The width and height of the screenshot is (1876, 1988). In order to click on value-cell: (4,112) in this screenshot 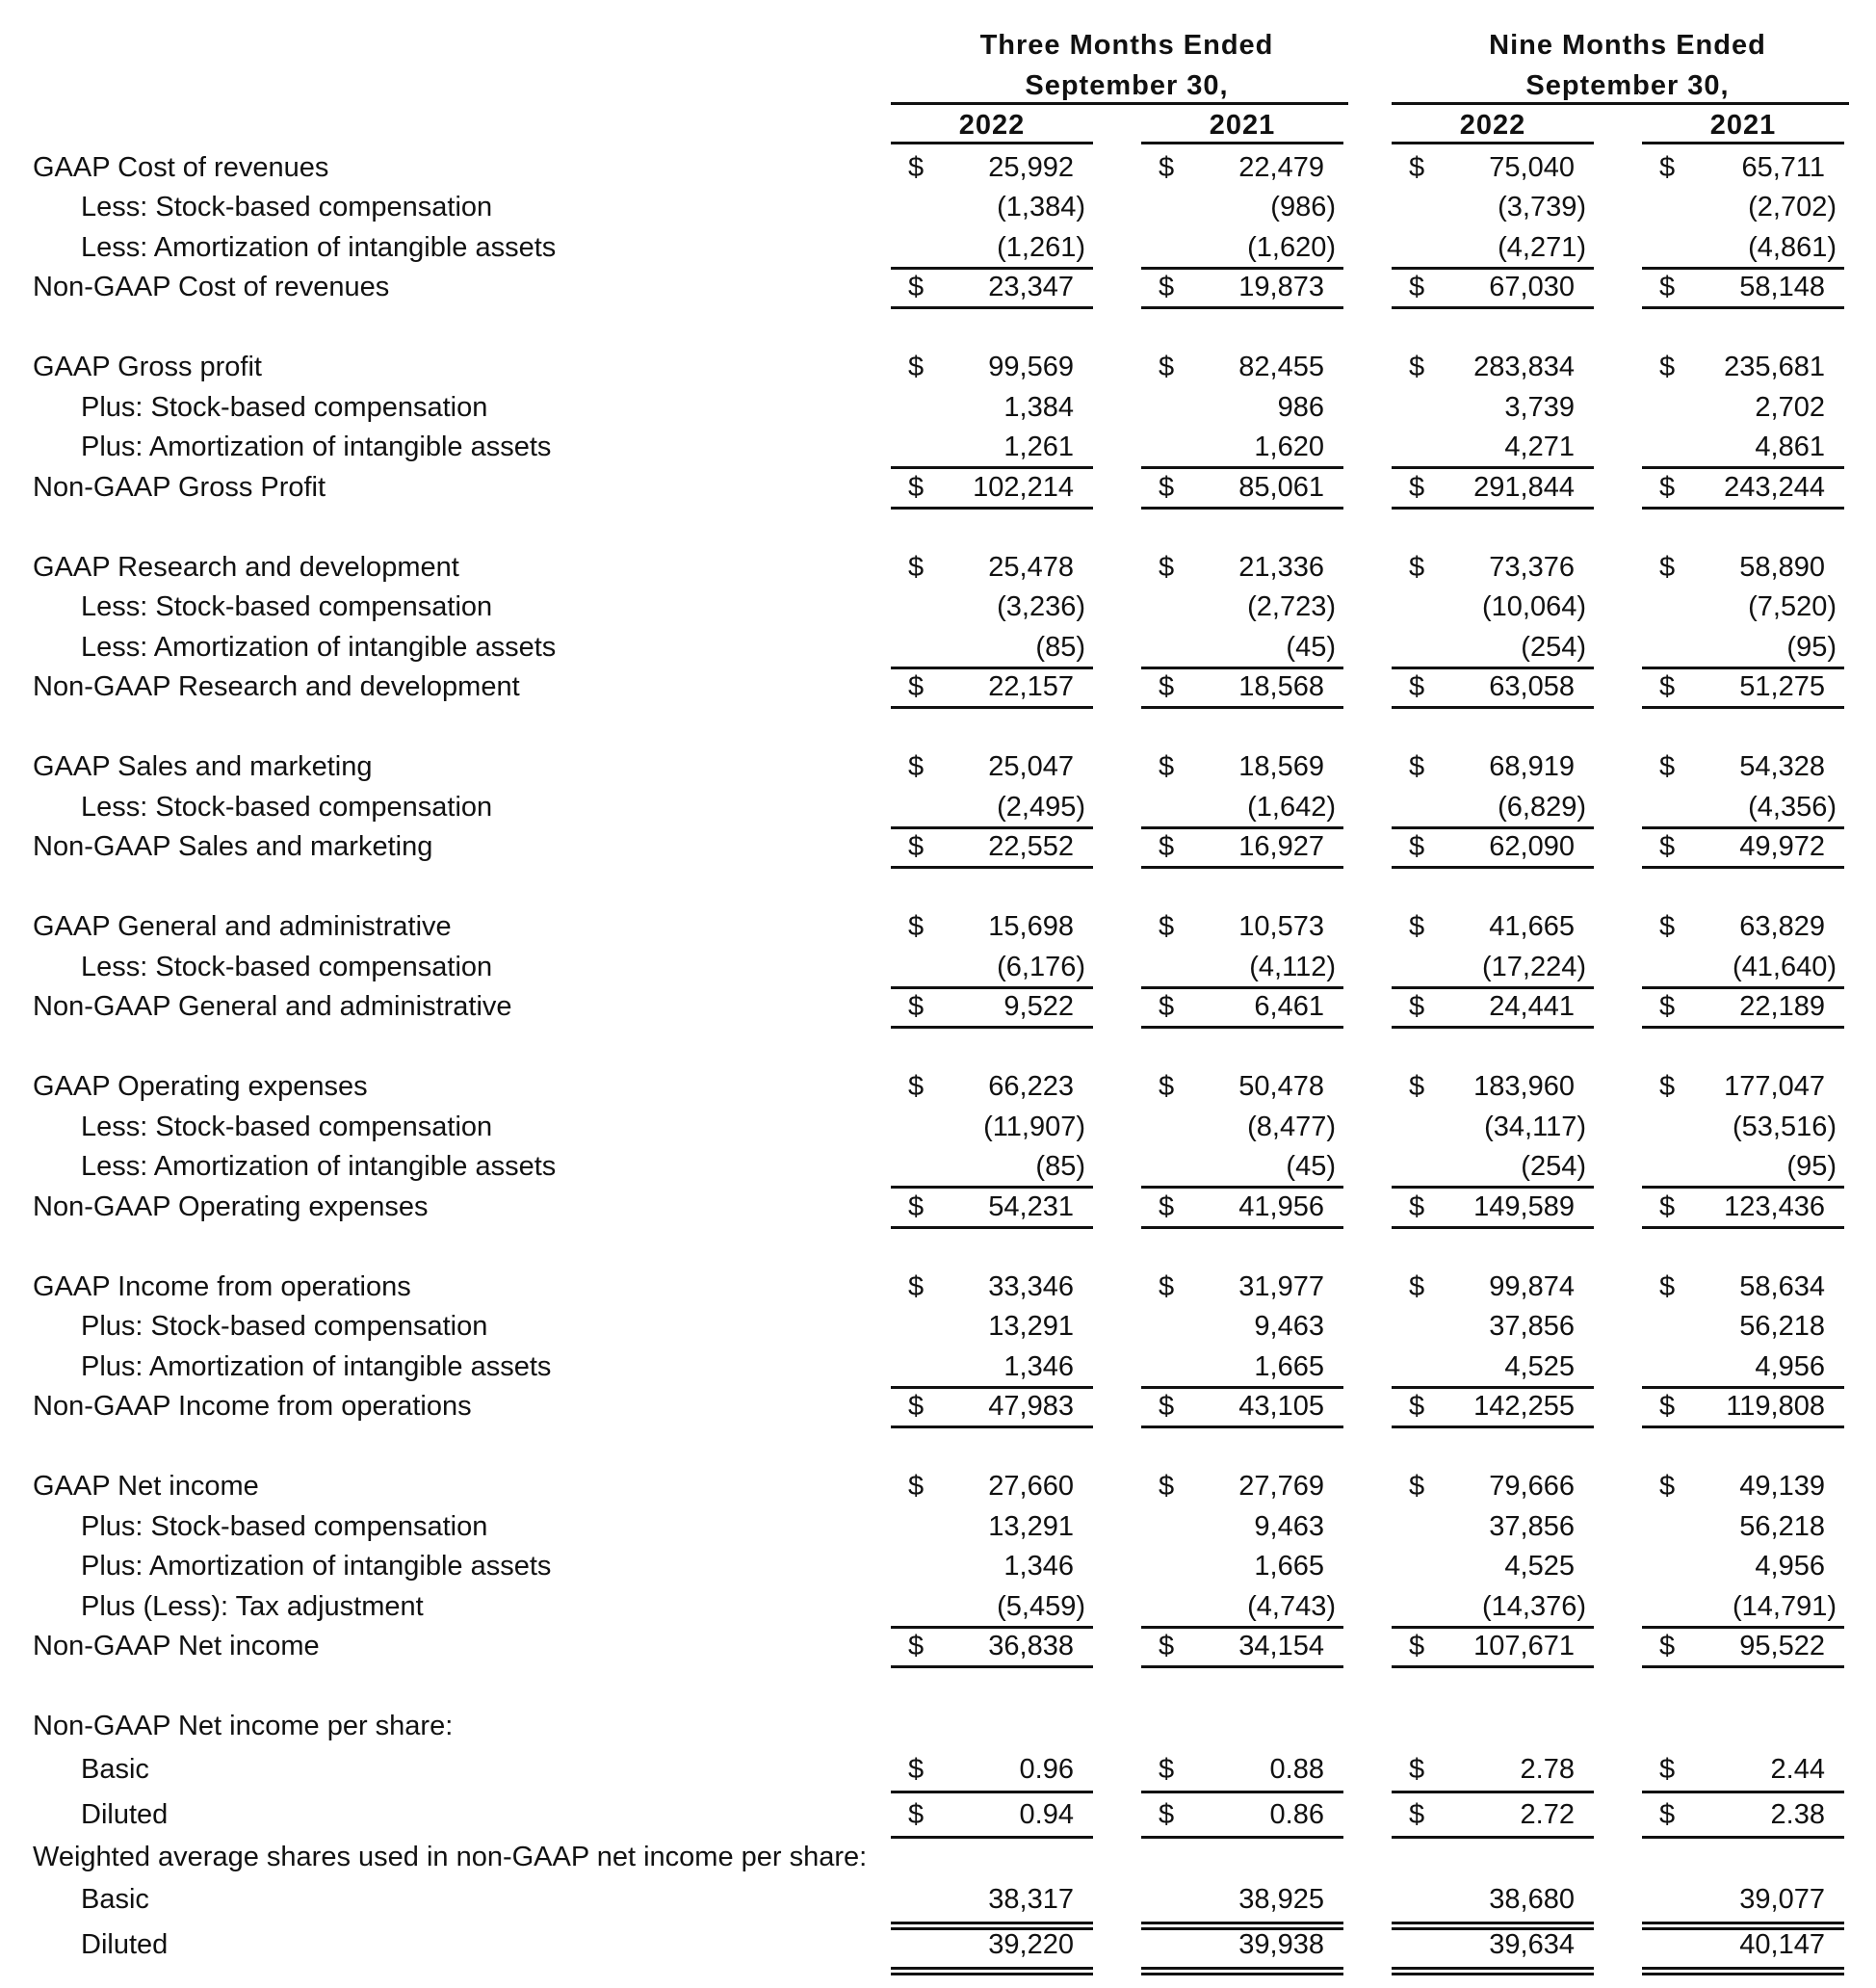, I will do `click(1293, 966)`.